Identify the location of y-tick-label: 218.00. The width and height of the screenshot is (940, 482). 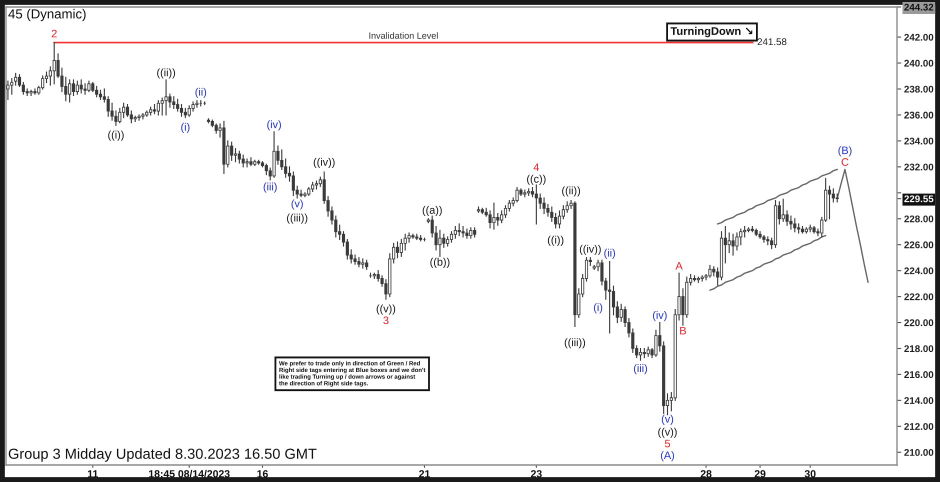
(919, 348).